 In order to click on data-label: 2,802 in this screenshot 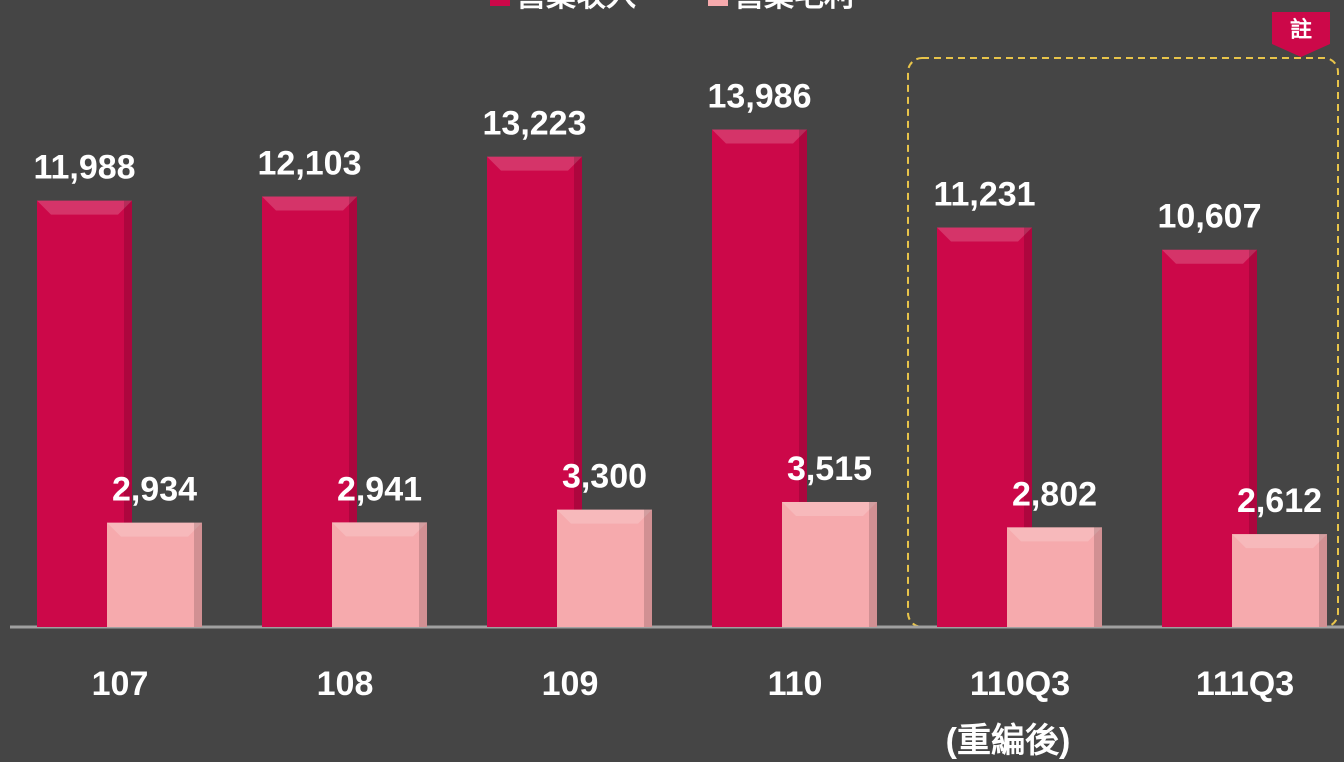, I will do `click(1054, 494)`.